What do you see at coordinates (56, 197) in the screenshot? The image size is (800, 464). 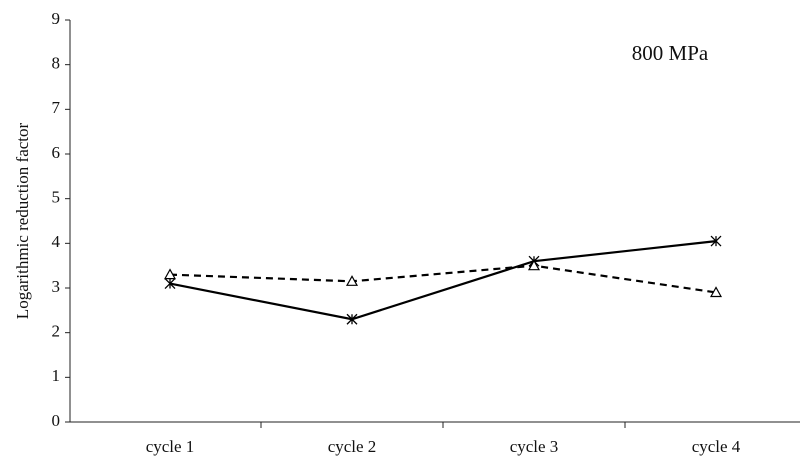 I see `y-tick-label: 5` at bounding box center [56, 197].